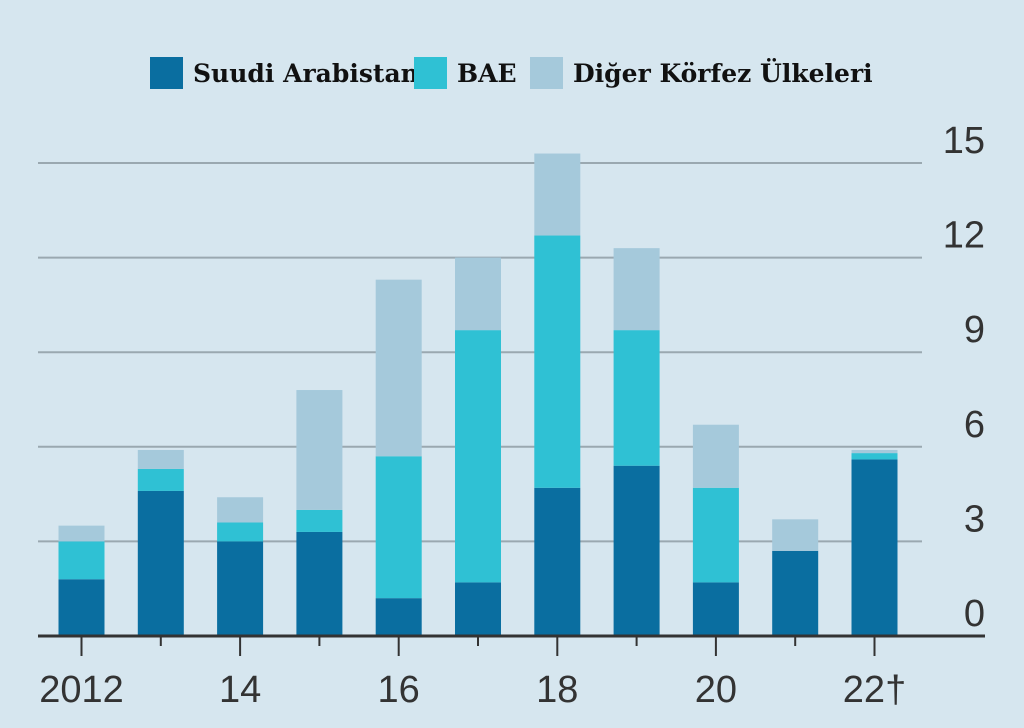 The height and width of the screenshot is (728, 1024). Describe the element at coordinates (723, 73) in the screenshot. I see `legend-label: Diğer Körfez Ülkeleri` at that location.